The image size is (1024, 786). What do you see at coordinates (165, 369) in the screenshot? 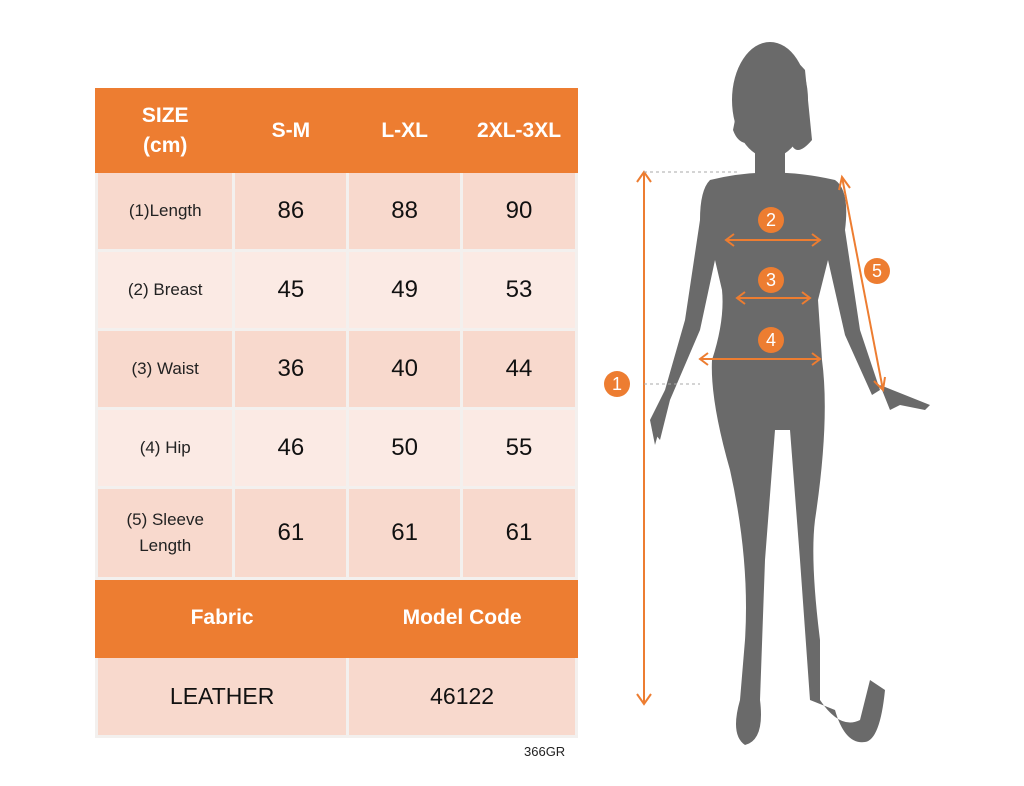
I see `row-label: (3) Waist` at bounding box center [165, 369].